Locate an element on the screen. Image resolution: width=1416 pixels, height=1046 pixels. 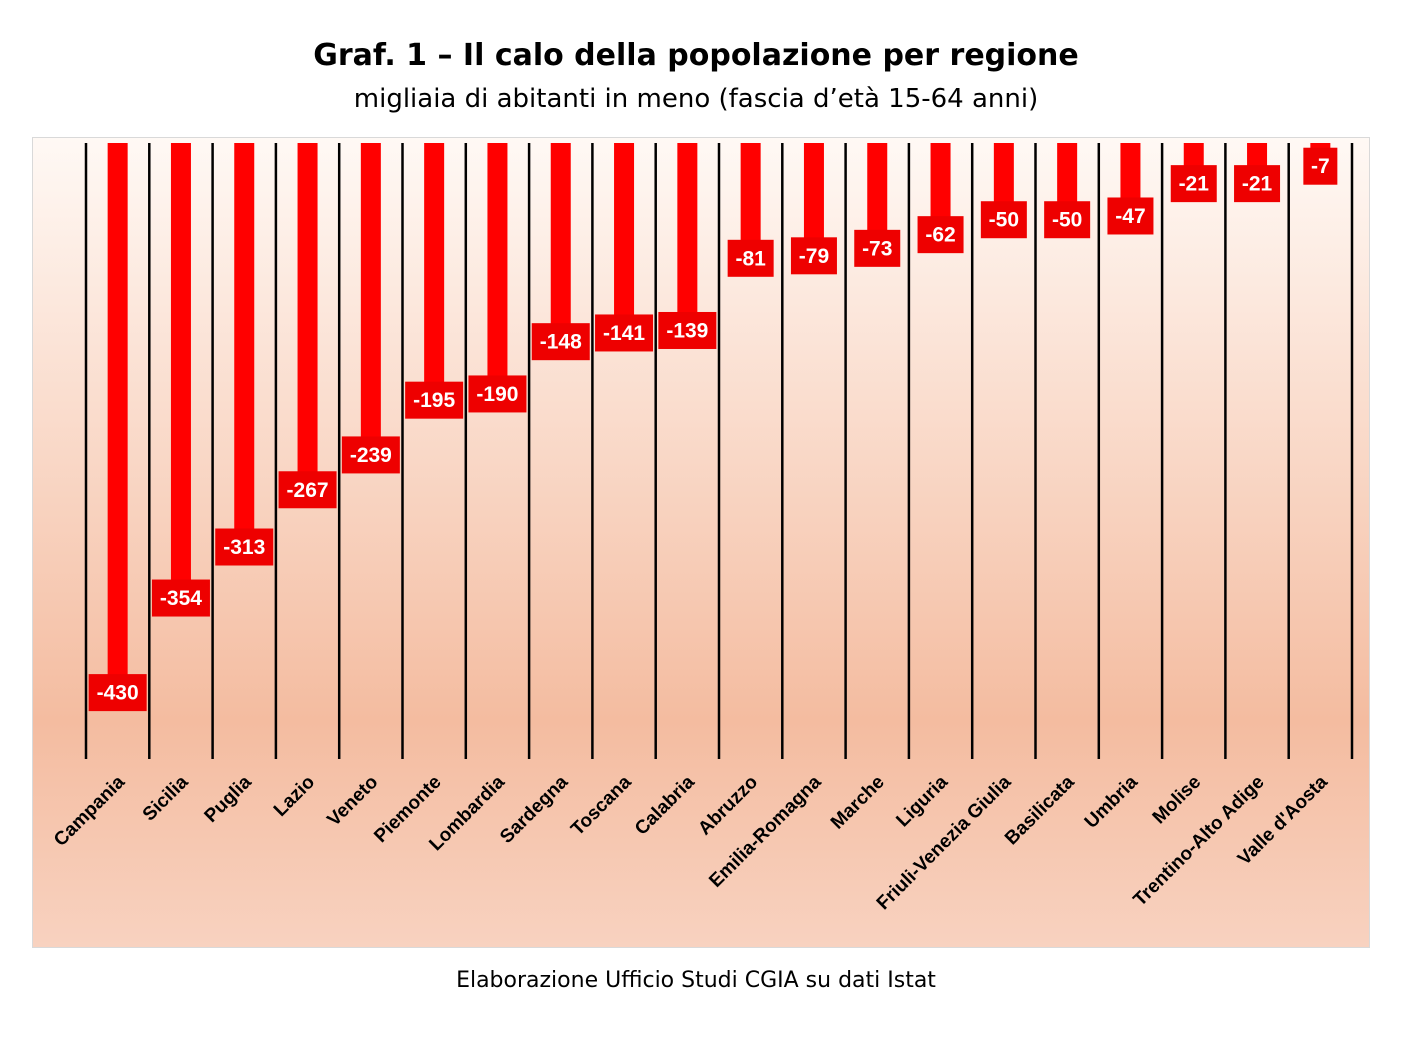
value-label: -62 is located at coordinates (940, 235).